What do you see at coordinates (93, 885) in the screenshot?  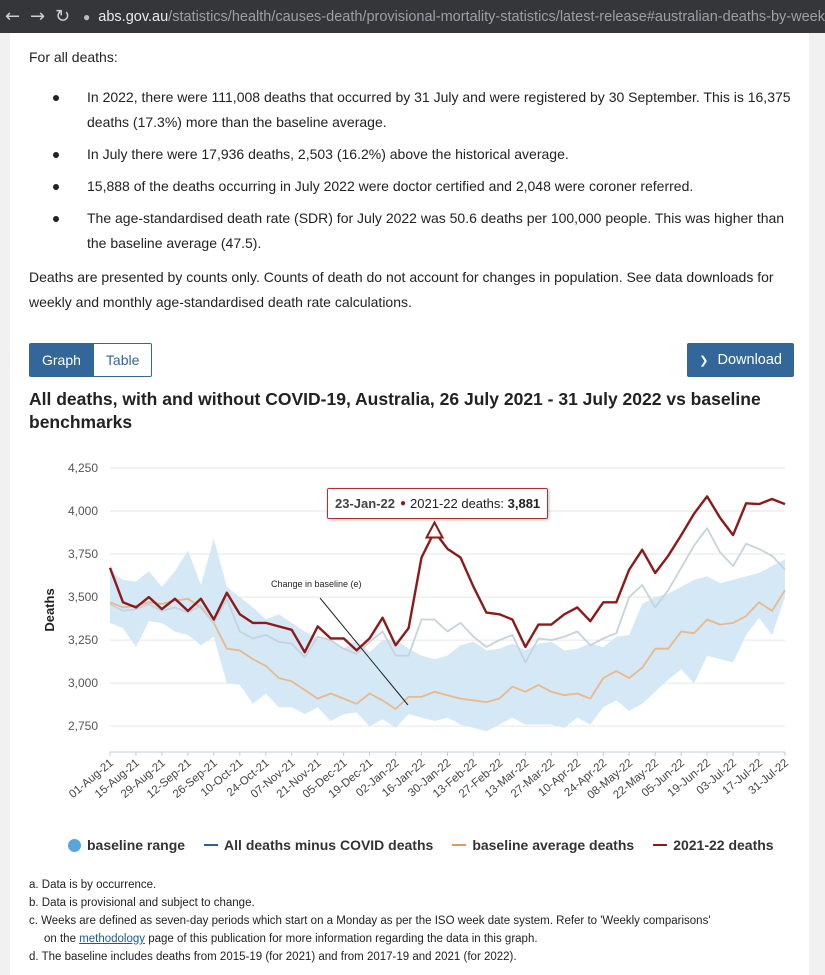 I see `footnote-a: a. Data is by occurrence.` at bounding box center [93, 885].